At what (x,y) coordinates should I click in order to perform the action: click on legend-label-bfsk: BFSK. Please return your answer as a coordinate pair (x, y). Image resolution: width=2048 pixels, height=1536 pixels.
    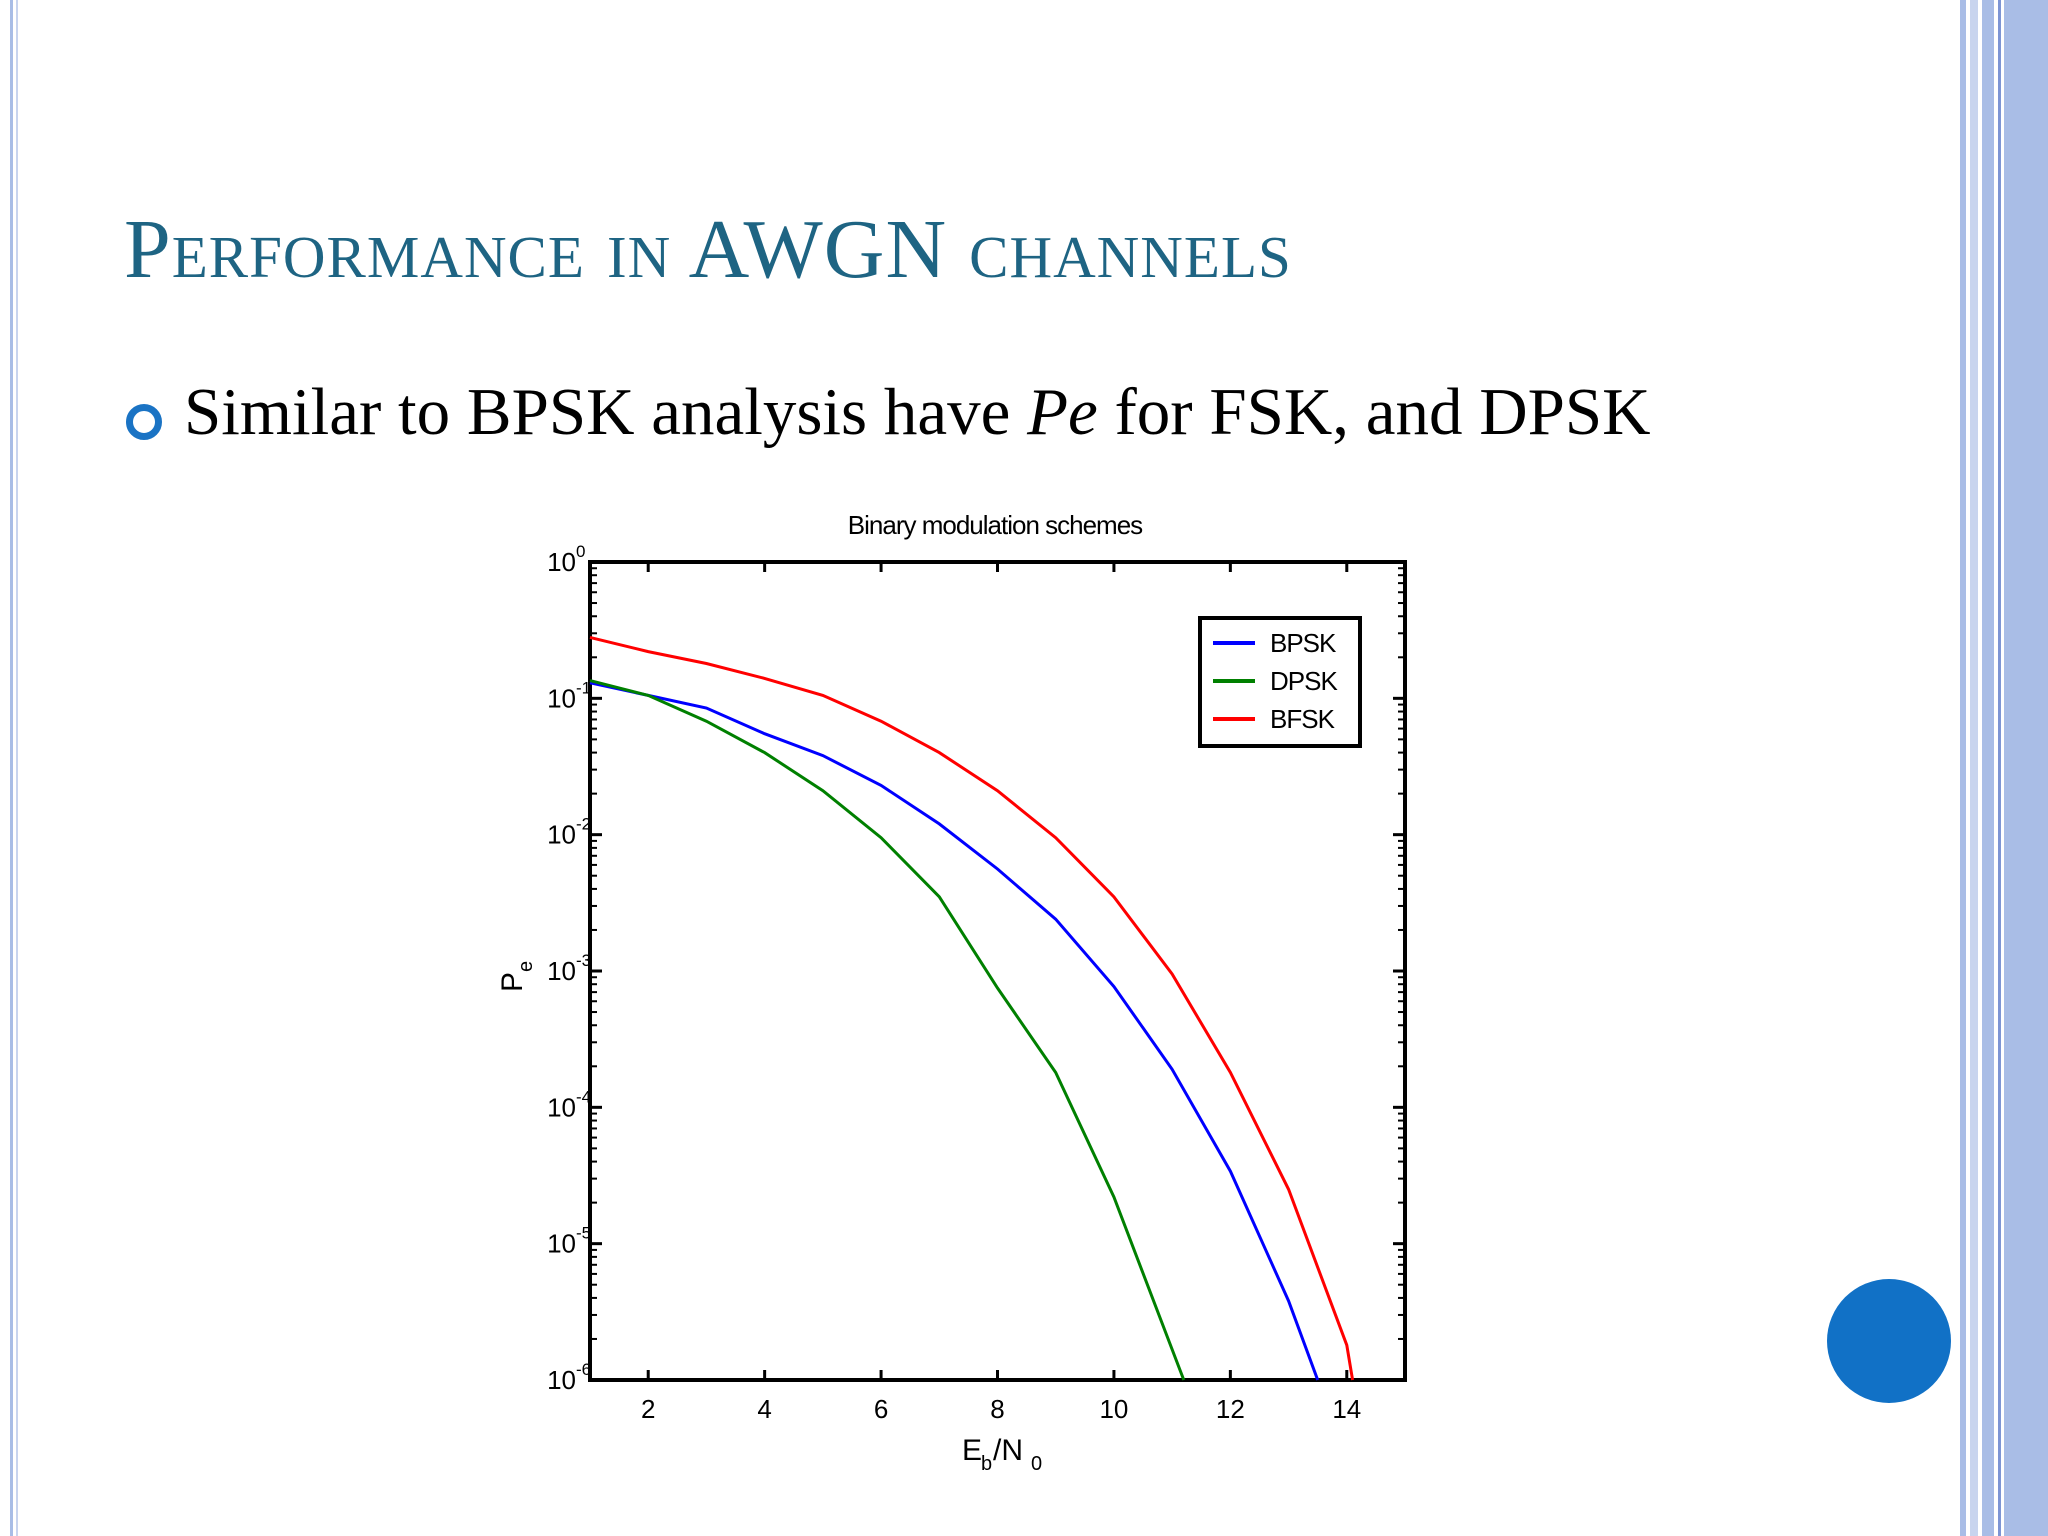
    Looking at the image, I should click on (1303, 719).